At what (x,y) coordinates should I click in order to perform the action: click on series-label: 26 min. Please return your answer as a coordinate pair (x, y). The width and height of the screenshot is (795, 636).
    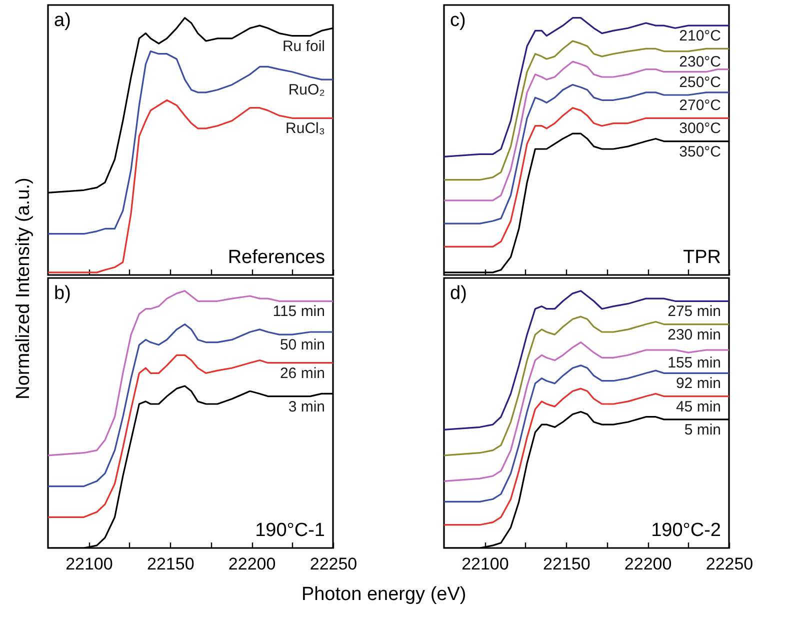
    Looking at the image, I should click on (302, 373).